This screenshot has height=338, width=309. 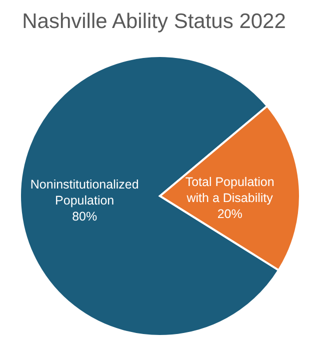 What do you see at coordinates (229, 214) in the screenshot?
I see `data-label: 20%` at bounding box center [229, 214].